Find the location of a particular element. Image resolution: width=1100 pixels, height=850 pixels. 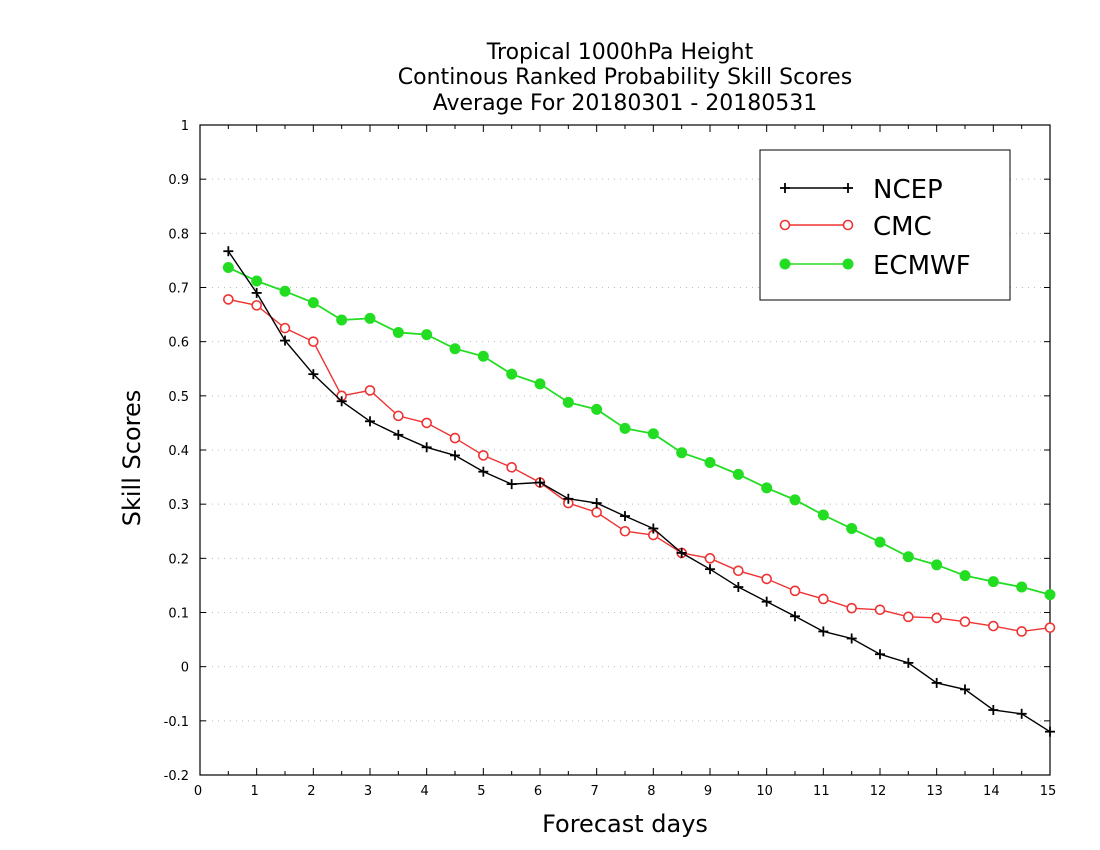

x-tick-label: 1 is located at coordinates (255, 791).